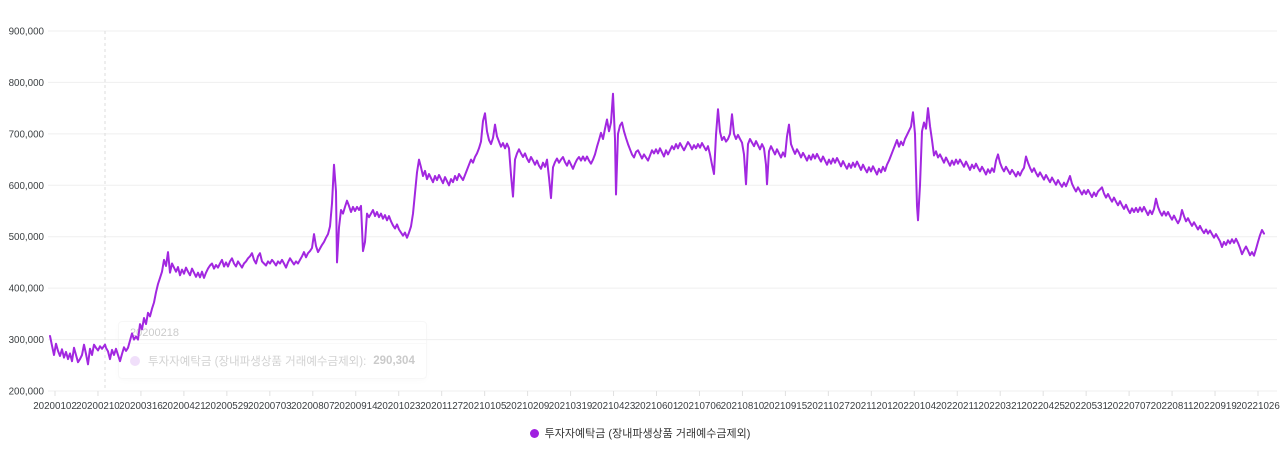  What do you see at coordinates (141, 406) in the screenshot?
I see `x-axis-tick-label: 20200316` at bounding box center [141, 406].